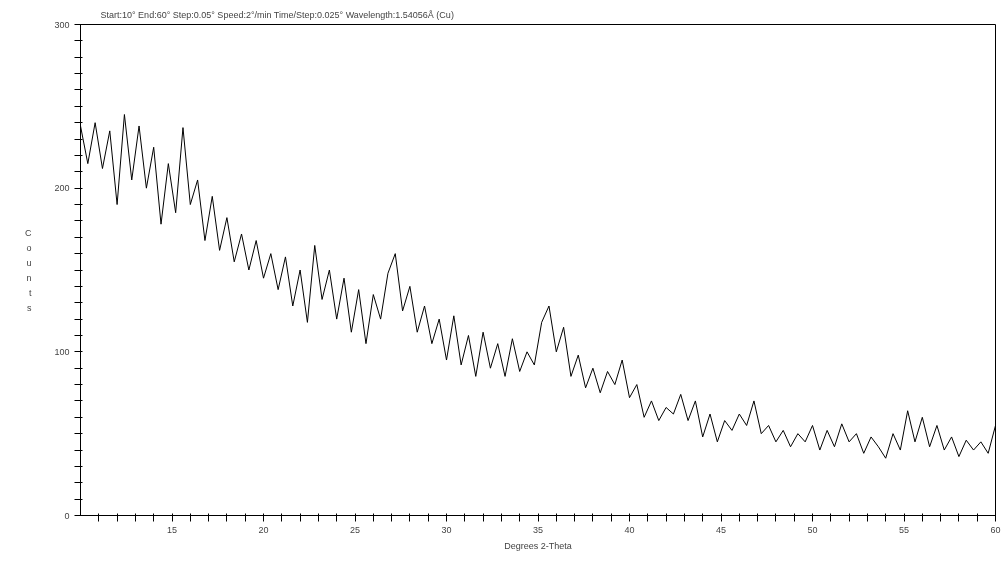  I want to click on y-axis-title: Counts, so click(28, 270).